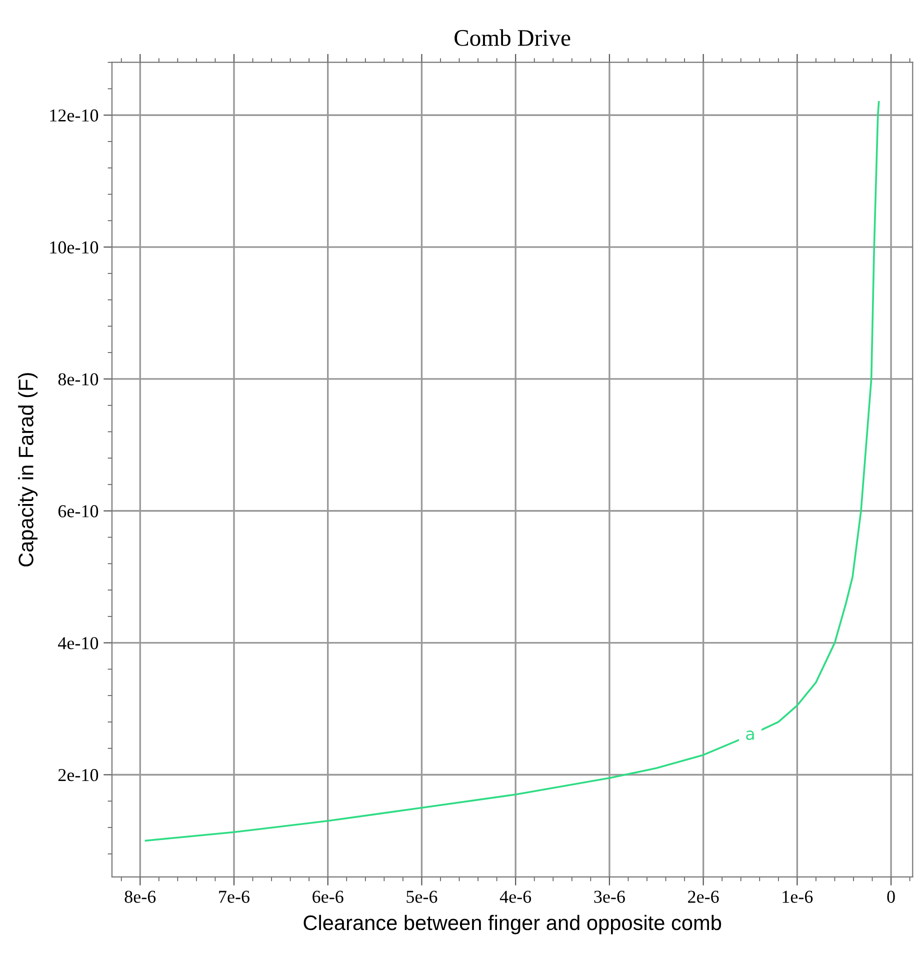  Describe the element at coordinates (750, 735) in the screenshot. I see `series-label: a` at that location.